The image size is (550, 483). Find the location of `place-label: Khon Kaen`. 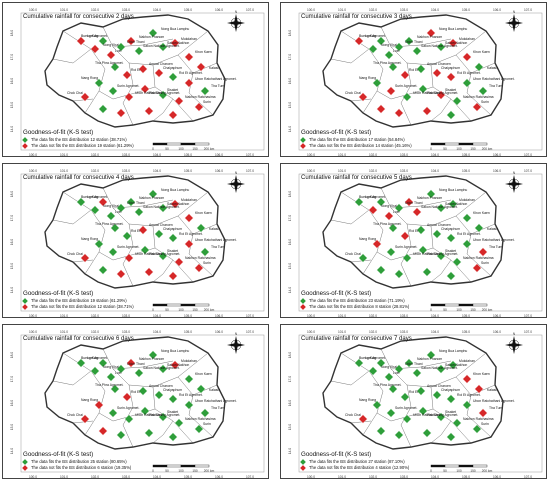

place-label: Khon Kaen is located at coordinates (481, 374).